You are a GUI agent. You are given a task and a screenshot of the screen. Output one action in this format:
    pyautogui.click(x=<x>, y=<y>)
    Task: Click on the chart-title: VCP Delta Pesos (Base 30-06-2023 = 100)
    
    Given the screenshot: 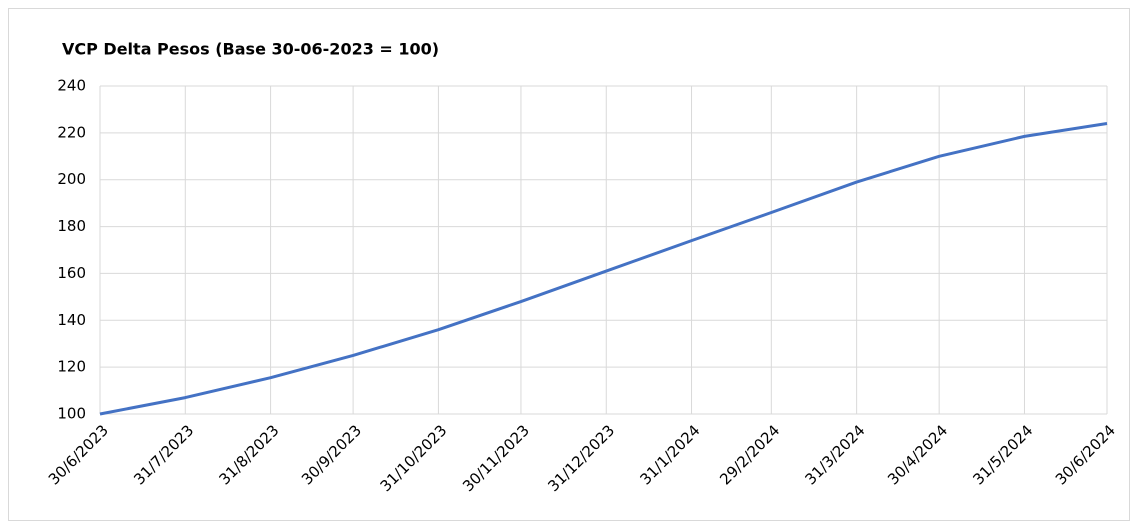 What is the action you would take?
    pyautogui.click(x=250, y=49)
    